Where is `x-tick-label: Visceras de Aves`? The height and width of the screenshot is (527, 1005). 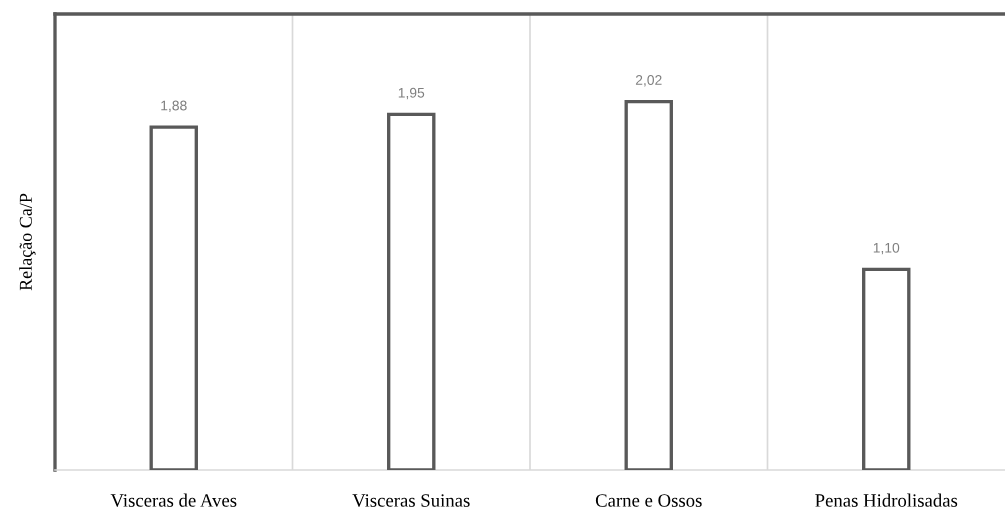
x-tick-label: Visceras de Aves is located at coordinates (173, 500).